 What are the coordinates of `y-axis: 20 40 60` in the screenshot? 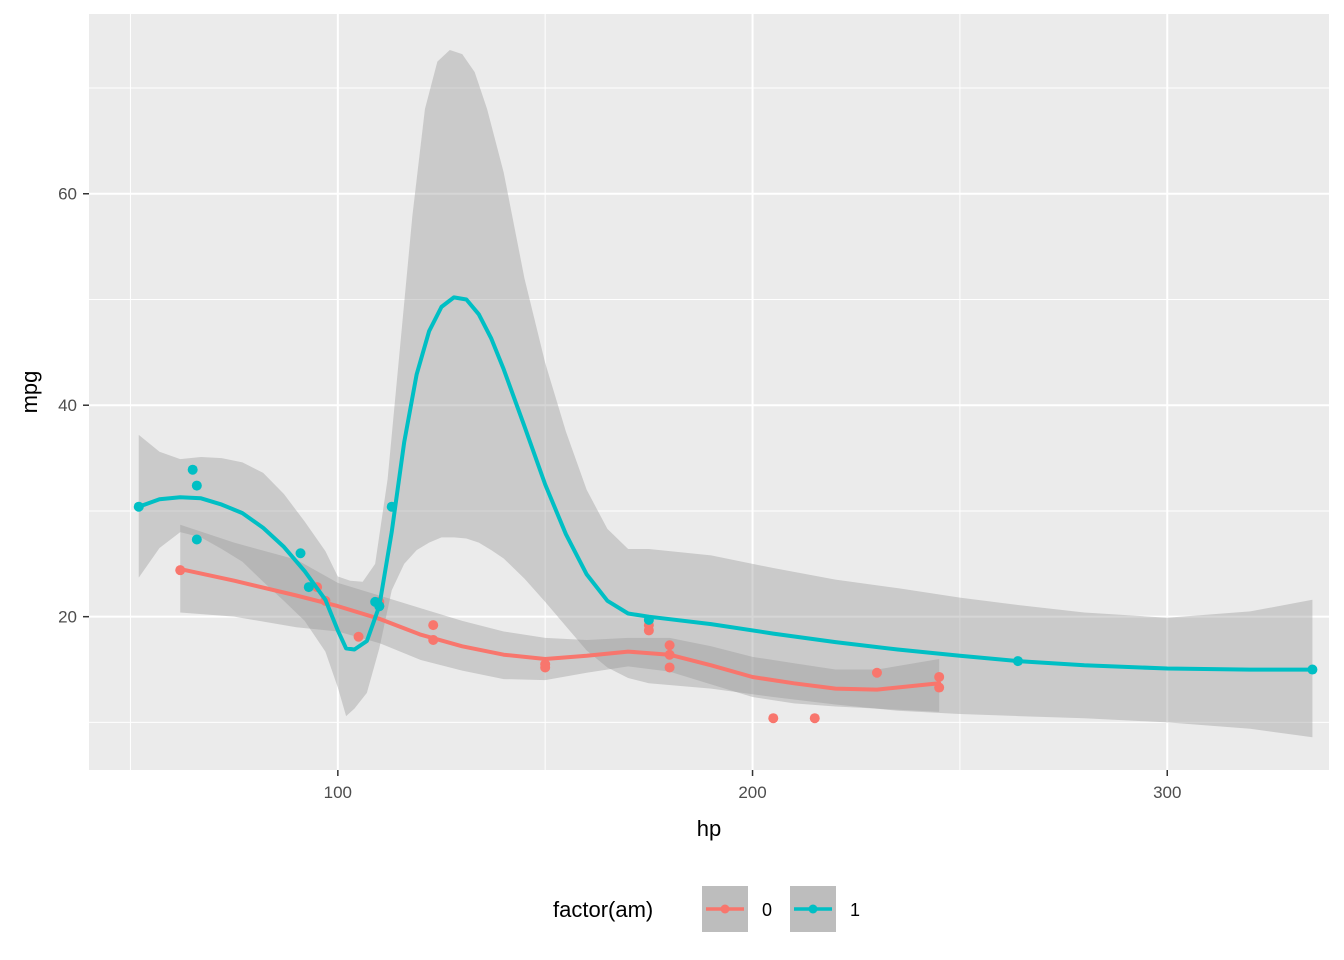 It's located at (73, 406).